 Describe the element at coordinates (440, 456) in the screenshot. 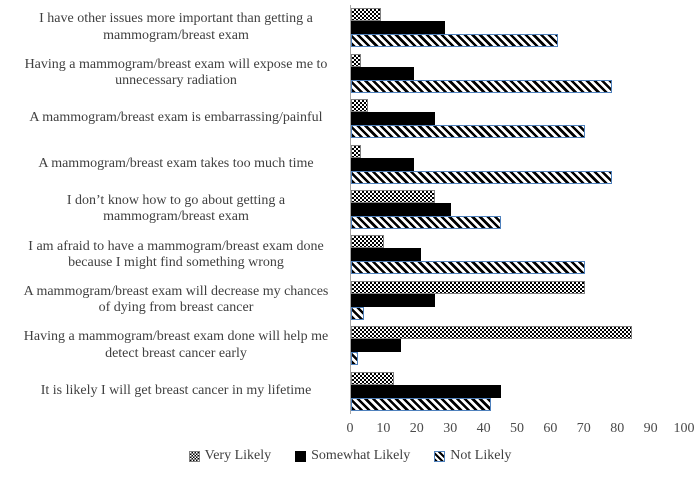

I see `legend-swatch-not-likely` at that location.